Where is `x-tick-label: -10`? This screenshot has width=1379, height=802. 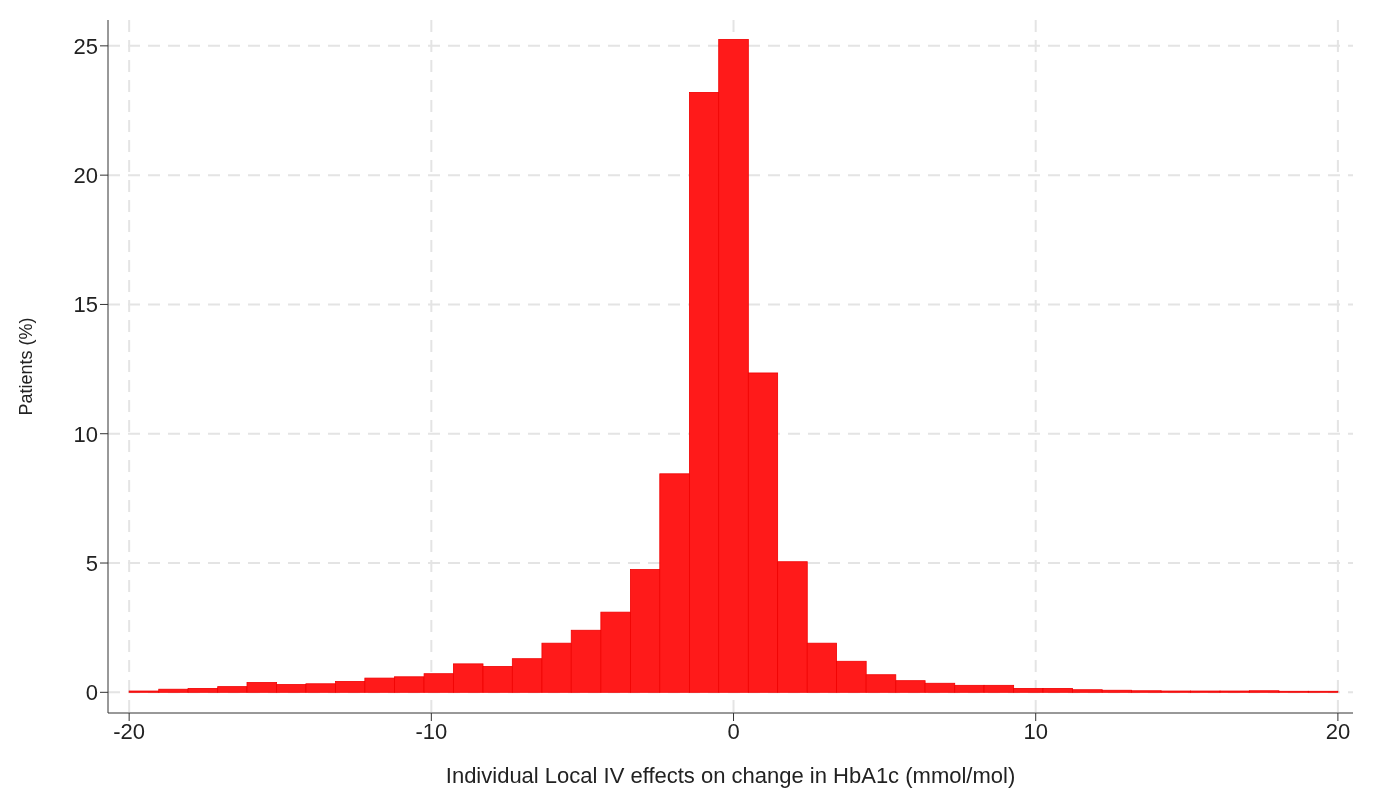 x-tick-label: -10 is located at coordinates (431, 731).